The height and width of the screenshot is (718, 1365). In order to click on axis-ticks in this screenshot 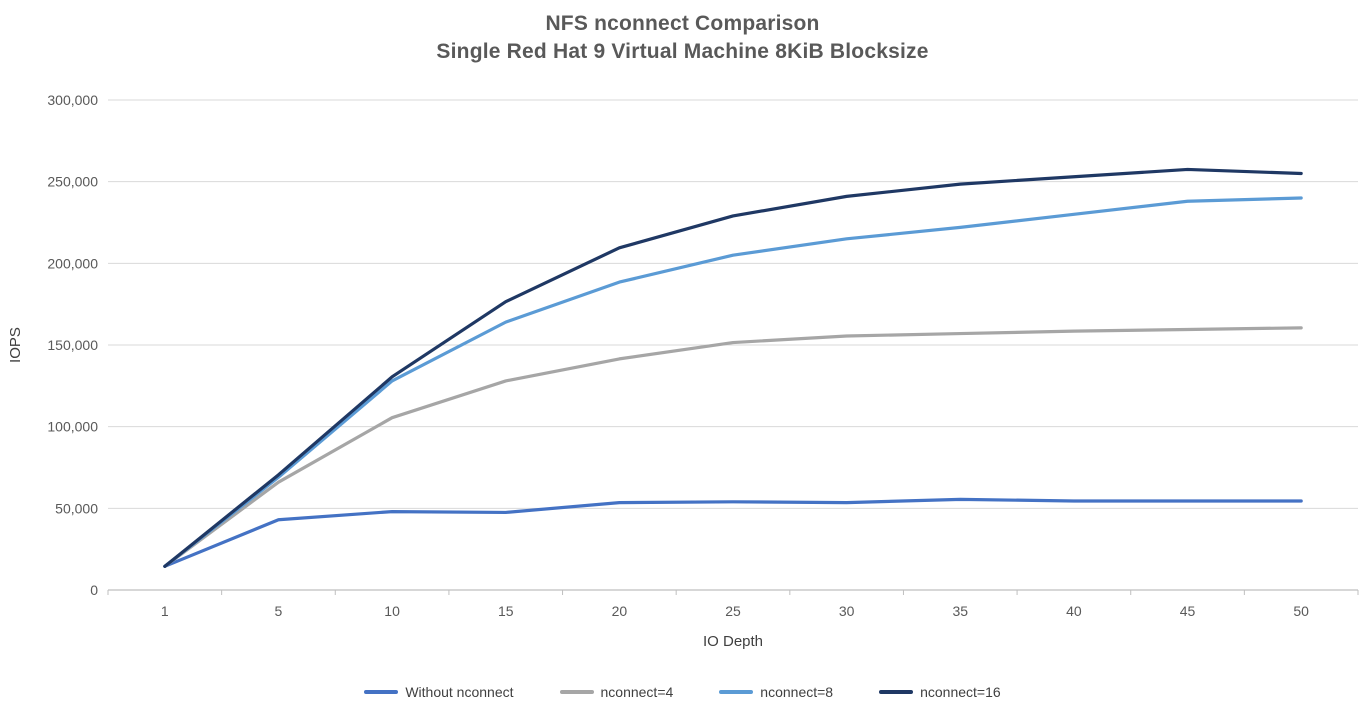, I will do `click(733, 592)`.